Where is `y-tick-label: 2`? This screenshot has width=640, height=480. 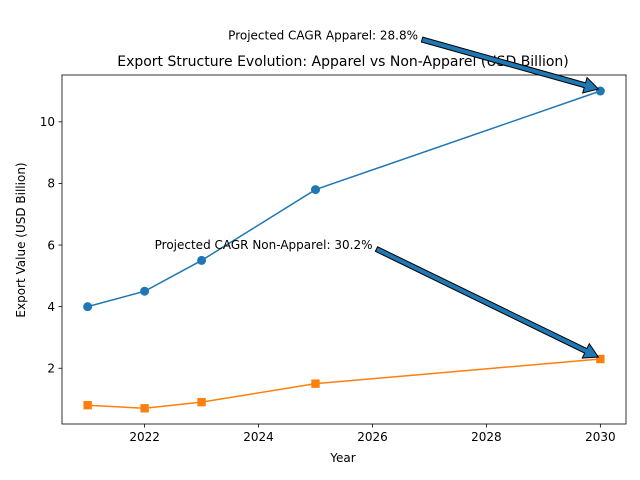 y-tick-label: 2 is located at coordinates (51, 369).